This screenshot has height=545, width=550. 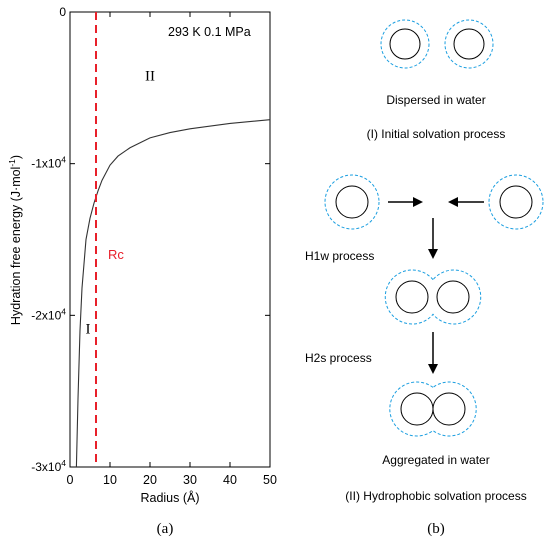 What do you see at coordinates (190, 480) in the screenshot?
I see `x-tick-label: 30` at bounding box center [190, 480].